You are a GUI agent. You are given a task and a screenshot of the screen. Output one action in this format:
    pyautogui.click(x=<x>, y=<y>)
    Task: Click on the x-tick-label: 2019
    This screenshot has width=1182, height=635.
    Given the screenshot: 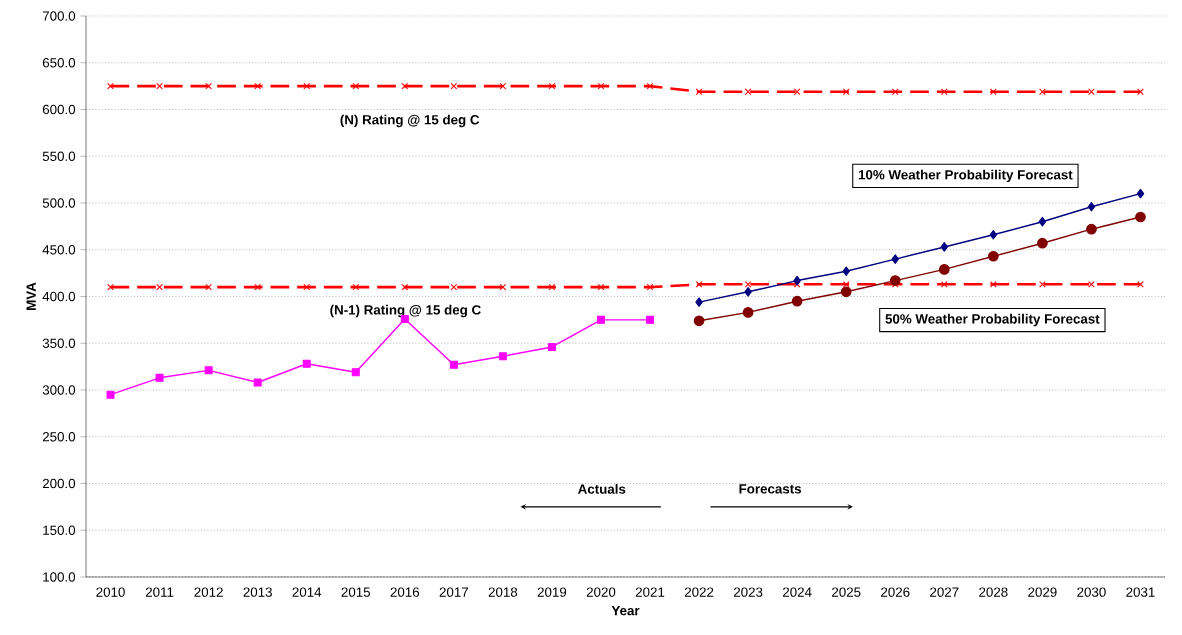 What is the action you would take?
    pyautogui.click(x=552, y=592)
    